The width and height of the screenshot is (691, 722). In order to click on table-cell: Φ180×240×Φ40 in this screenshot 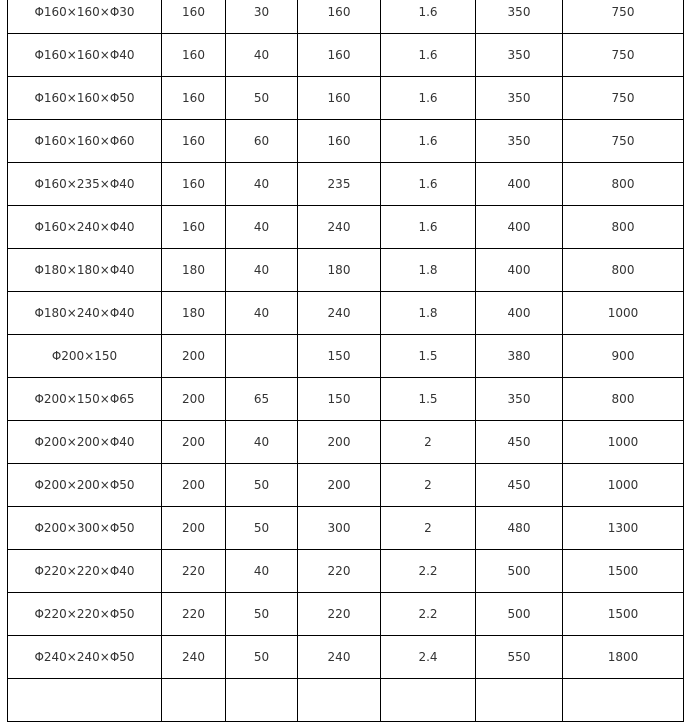, I will do `click(84, 313)`.